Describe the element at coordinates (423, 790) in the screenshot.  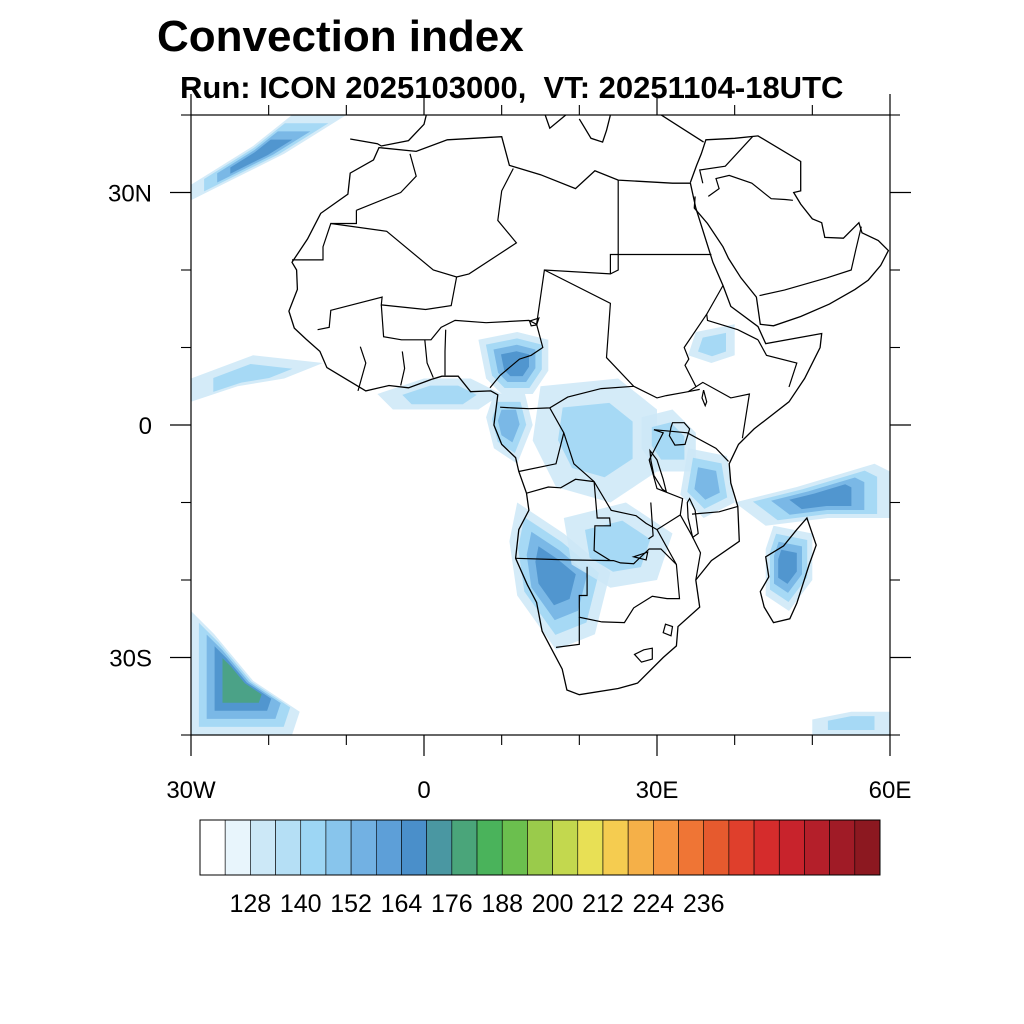
I see `x-tick-label: 0` at that location.